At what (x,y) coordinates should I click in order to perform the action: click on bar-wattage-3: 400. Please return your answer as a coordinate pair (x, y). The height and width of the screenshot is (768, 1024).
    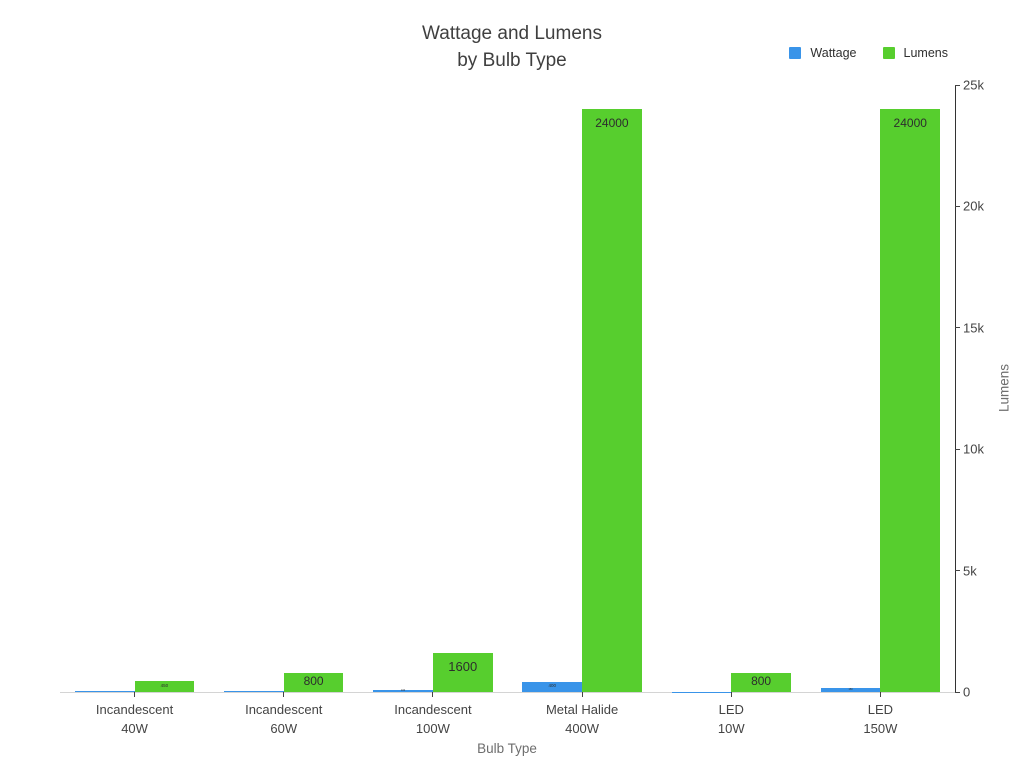
    Looking at the image, I should click on (552, 687).